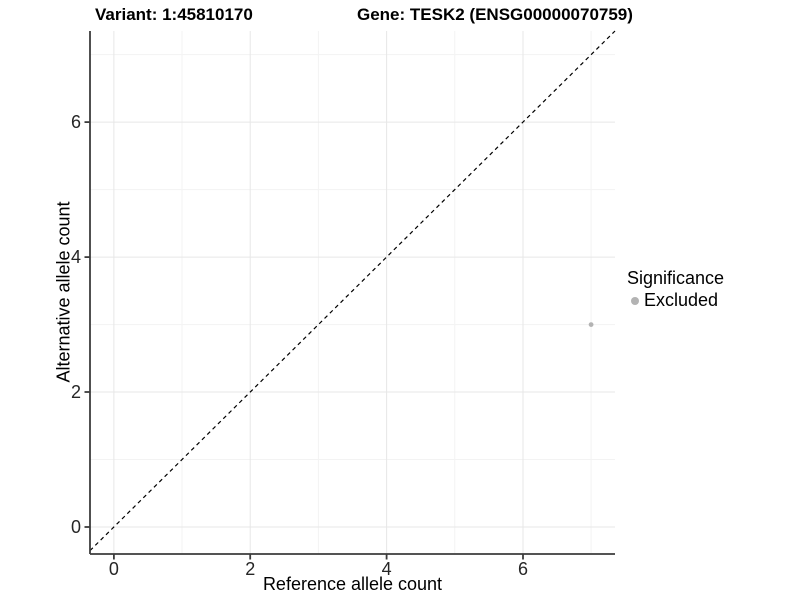  What do you see at coordinates (114, 569) in the screenshot?
I see `x-tick-label: 0` at bounding box center [114, 569].